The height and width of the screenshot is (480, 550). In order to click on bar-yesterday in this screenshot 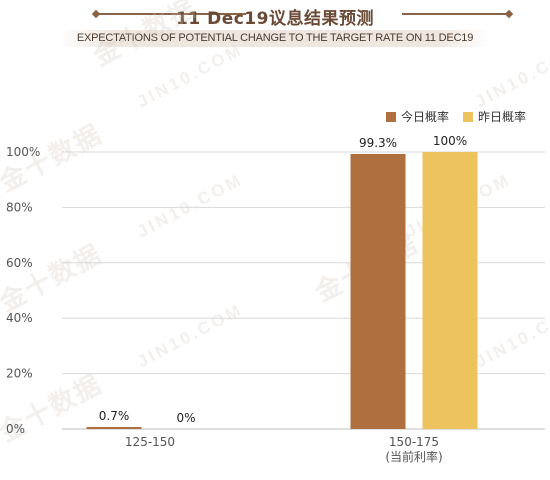, I will do `click(450, 290)`.